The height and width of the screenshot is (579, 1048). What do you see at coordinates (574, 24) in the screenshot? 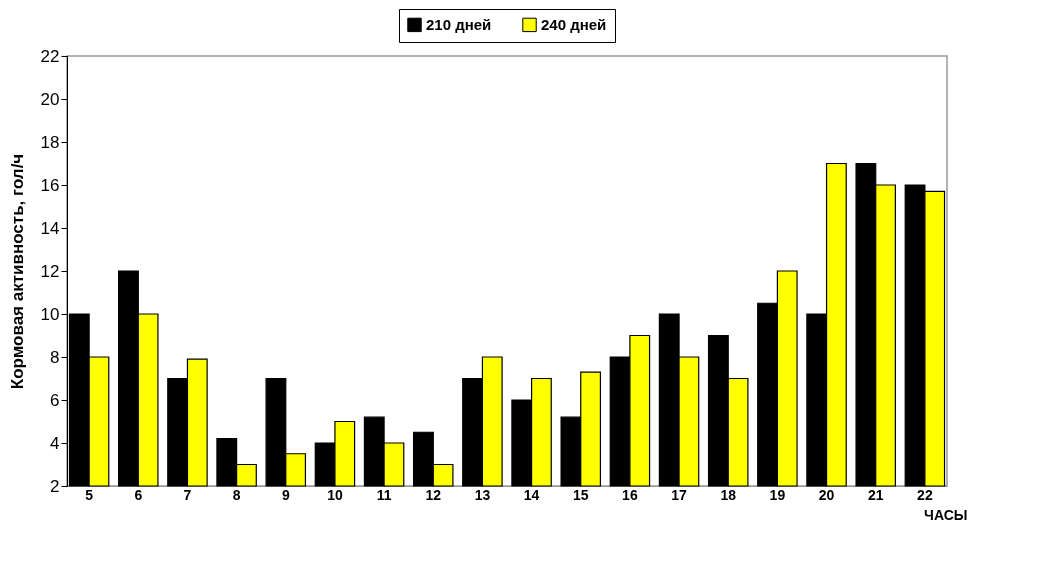
I see `legend-label: 240 дней` at bounding box center [574, 24].